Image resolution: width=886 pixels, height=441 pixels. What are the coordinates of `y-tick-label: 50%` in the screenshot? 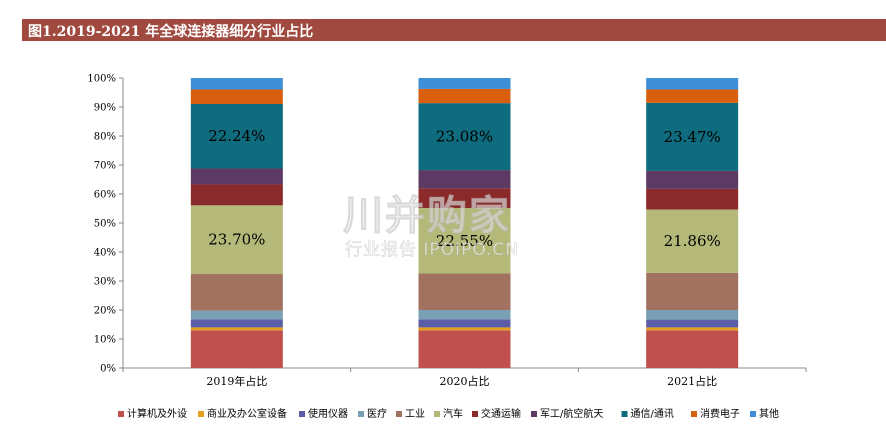 It's located at (105, 224).